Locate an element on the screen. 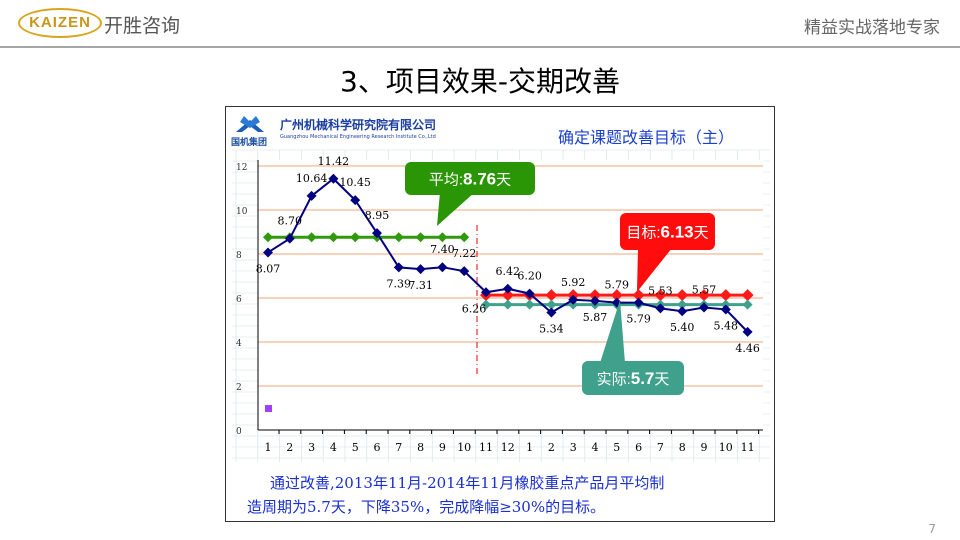 This screenshot has width=960, height=540. brand-name: 开胜咨询 is located at coordinates (142, 26).